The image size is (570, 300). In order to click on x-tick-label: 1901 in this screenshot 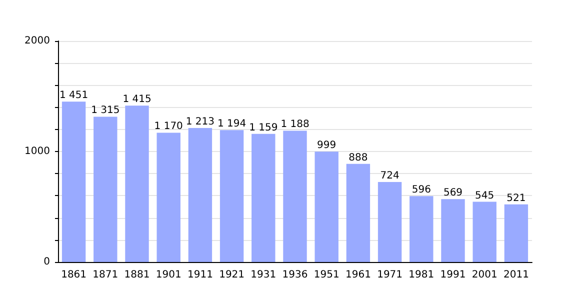, I will do `click(169, 275)`.